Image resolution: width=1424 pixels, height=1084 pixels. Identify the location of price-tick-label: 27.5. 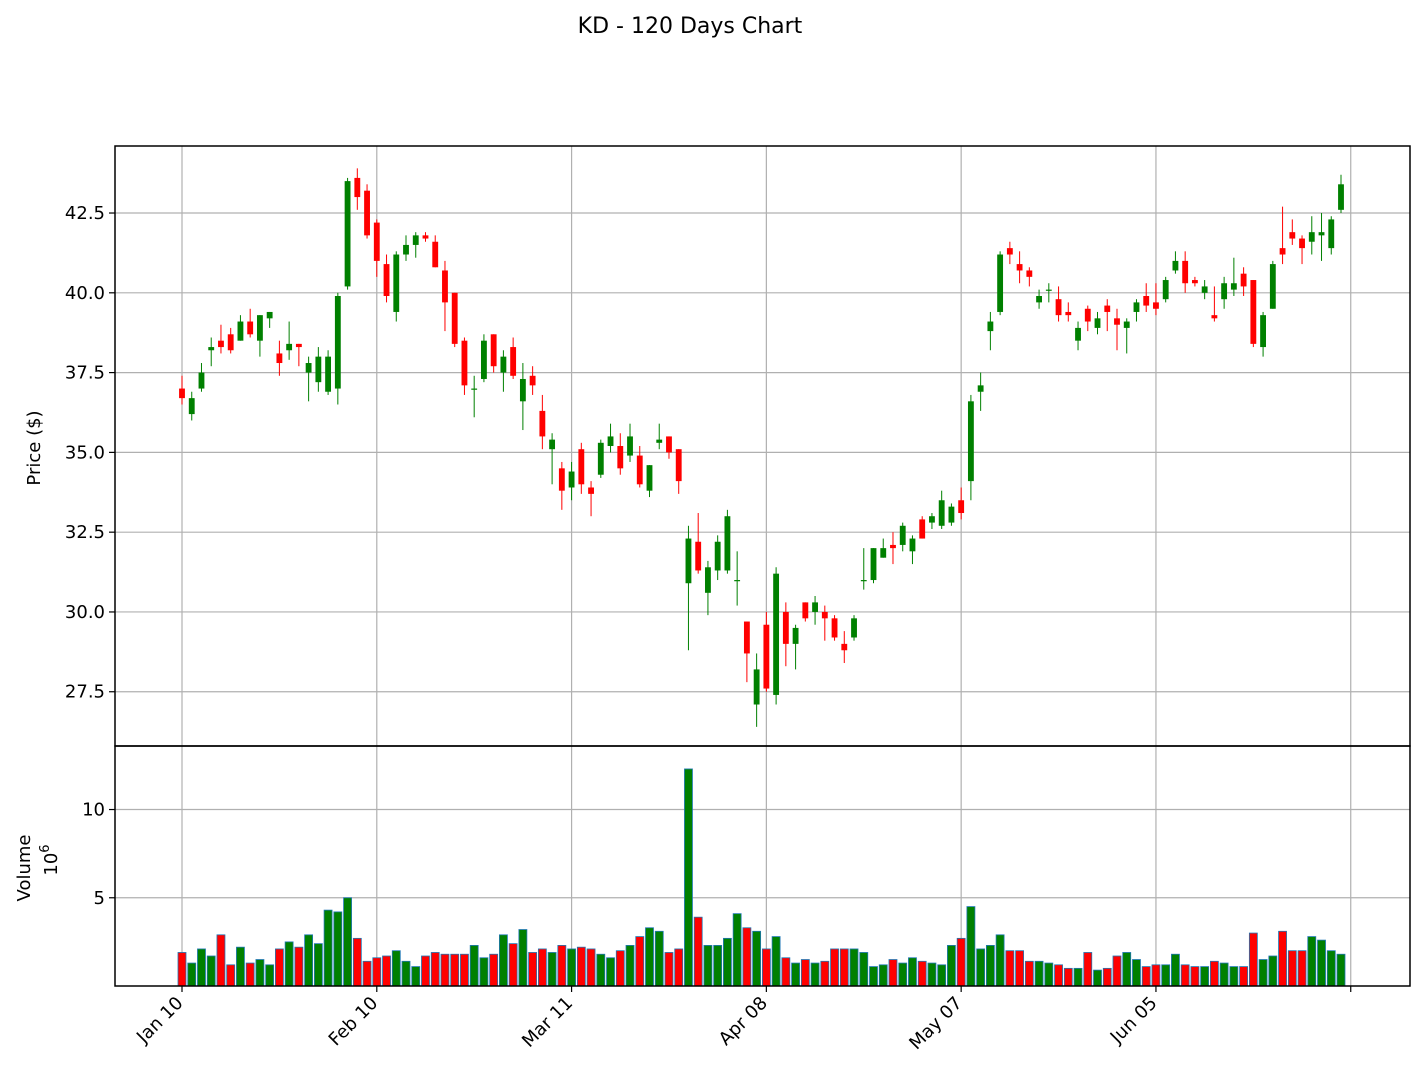
(85, 692).